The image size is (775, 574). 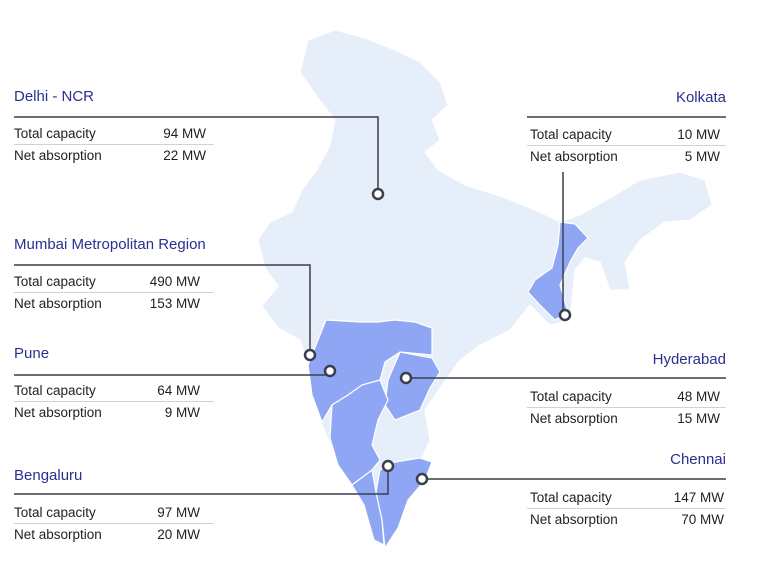 I want to click on city-title-chennai: Chennai, so click(x=698, y=459).